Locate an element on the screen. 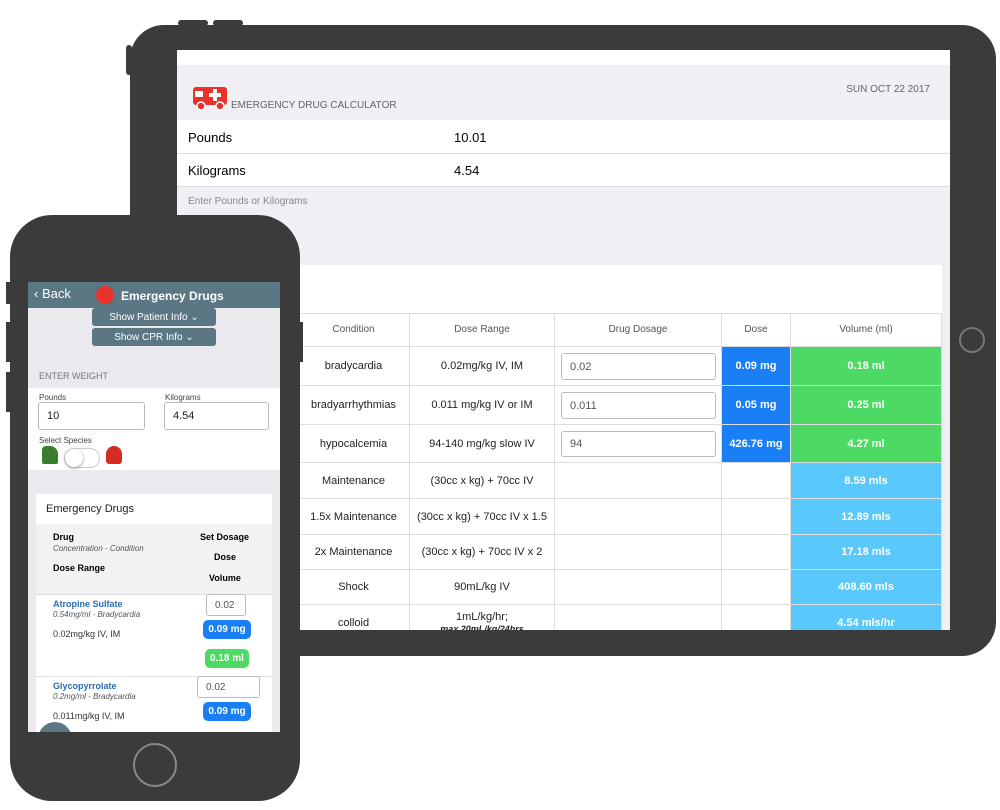  field-value: 4.54 is located at coordinates (467, 170).